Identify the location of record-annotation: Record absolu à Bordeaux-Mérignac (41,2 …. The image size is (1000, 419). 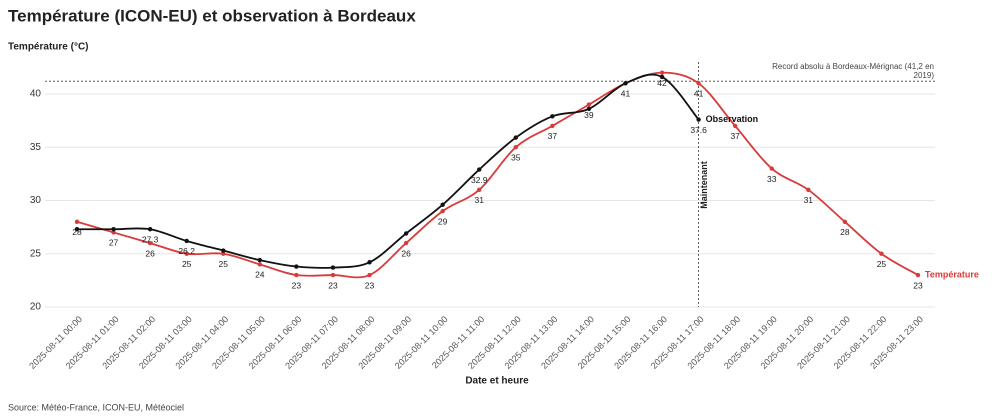
(853, 71).